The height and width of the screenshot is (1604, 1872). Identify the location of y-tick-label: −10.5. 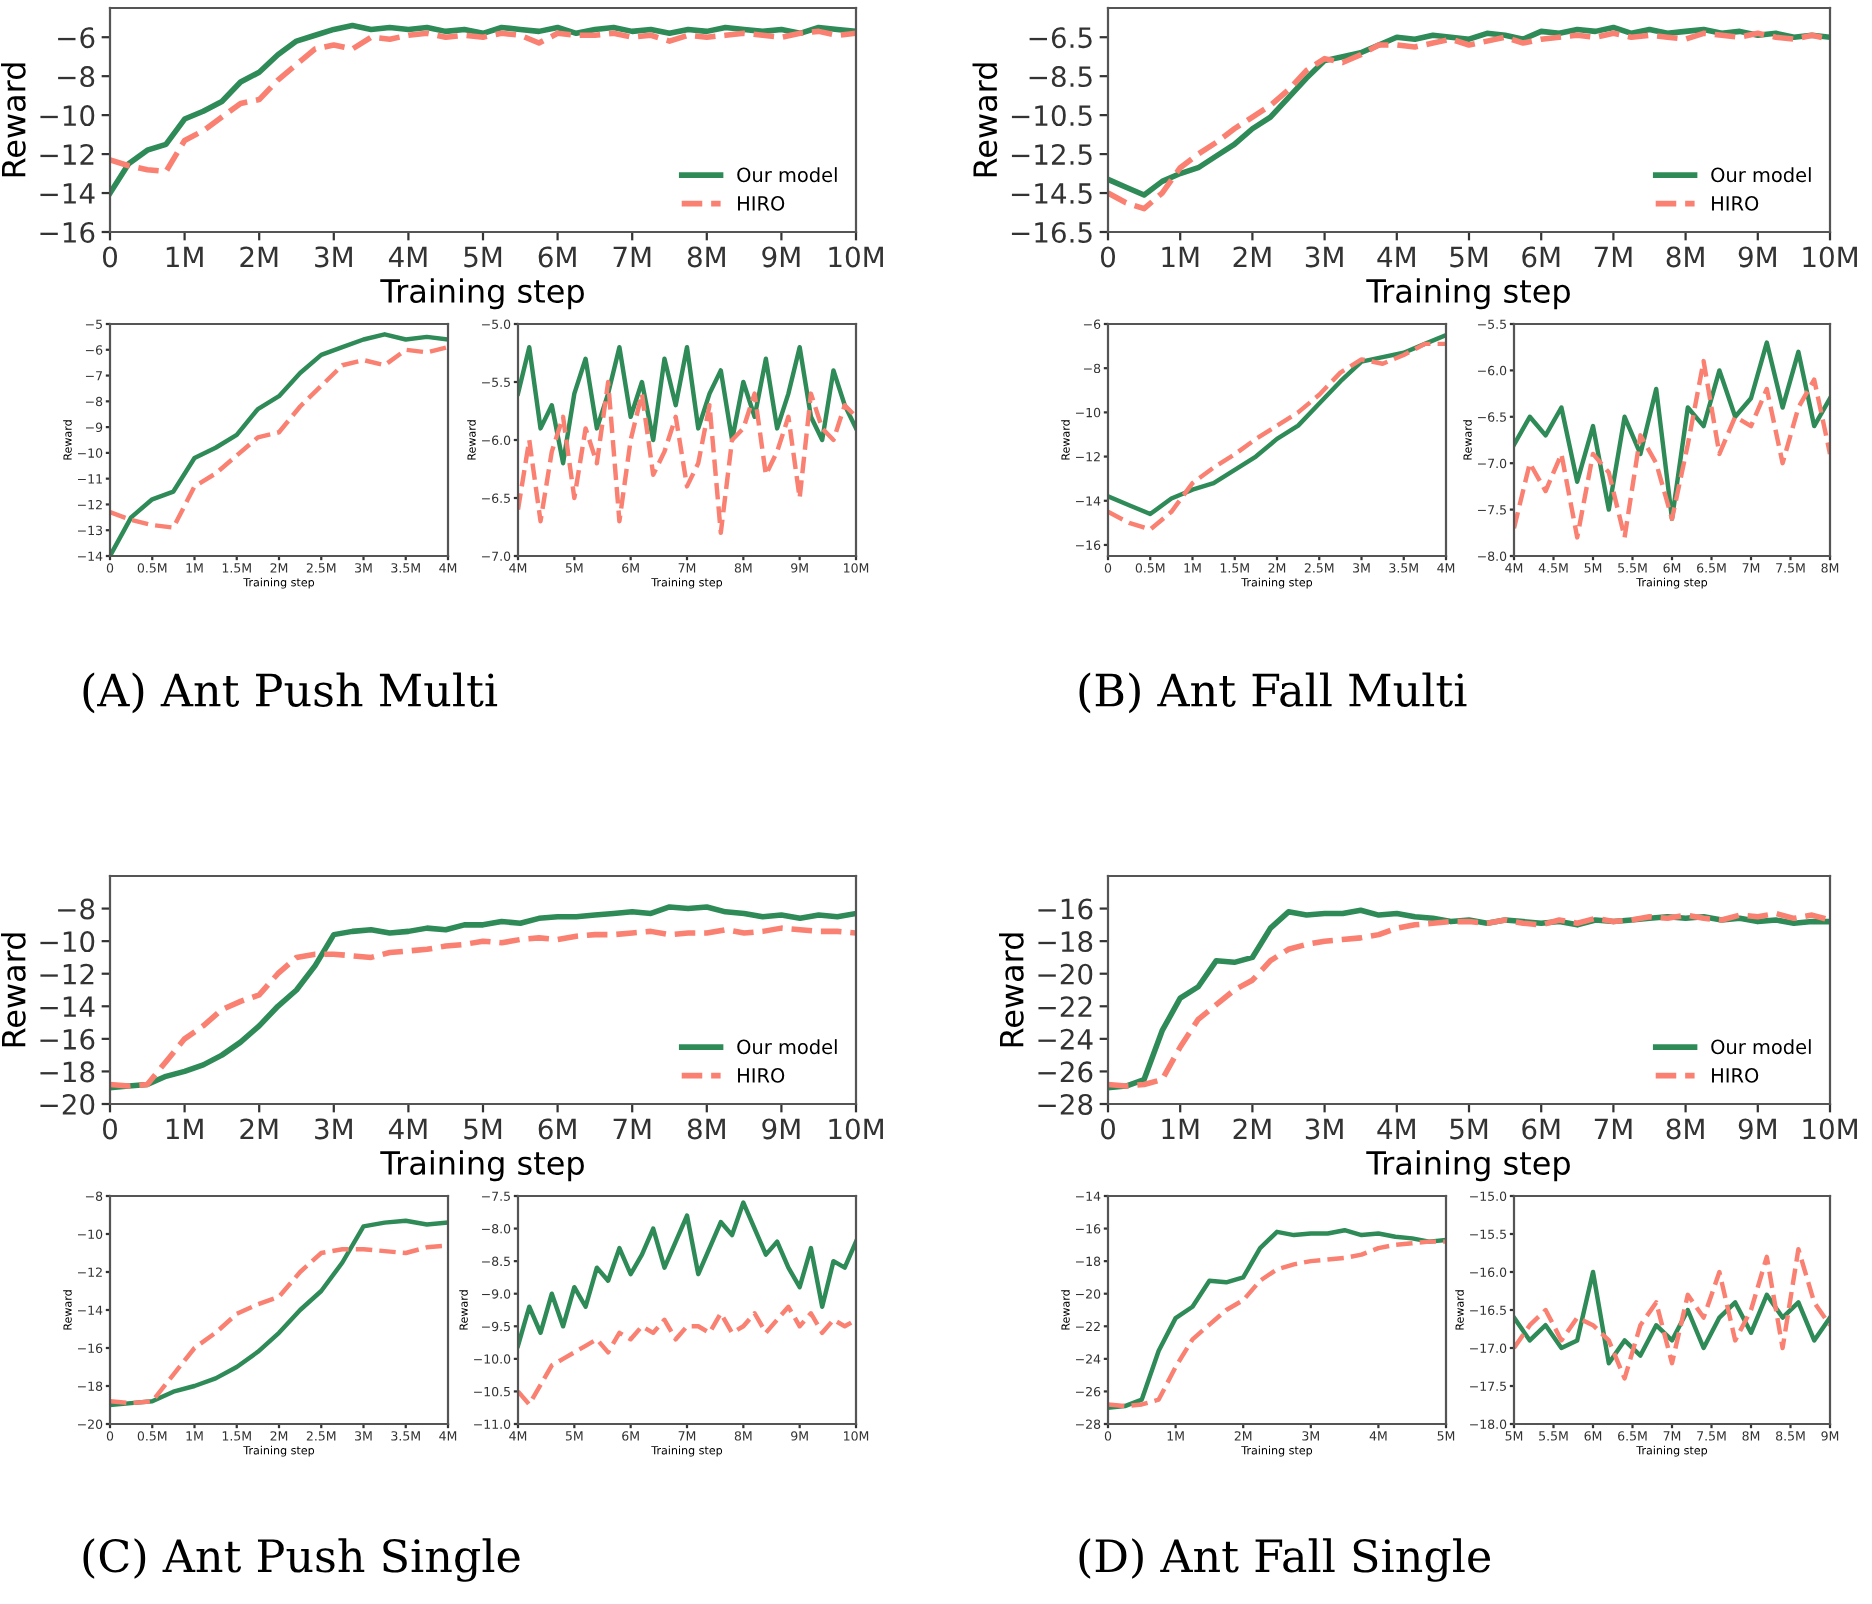
(1051, 116).